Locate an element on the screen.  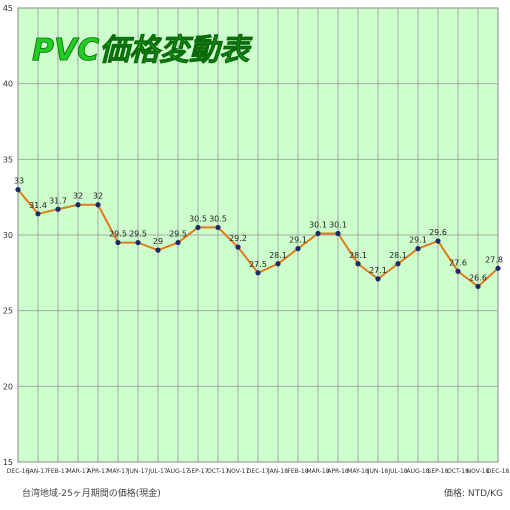
data-label: 29.2 is located at coordinates (238, 238).